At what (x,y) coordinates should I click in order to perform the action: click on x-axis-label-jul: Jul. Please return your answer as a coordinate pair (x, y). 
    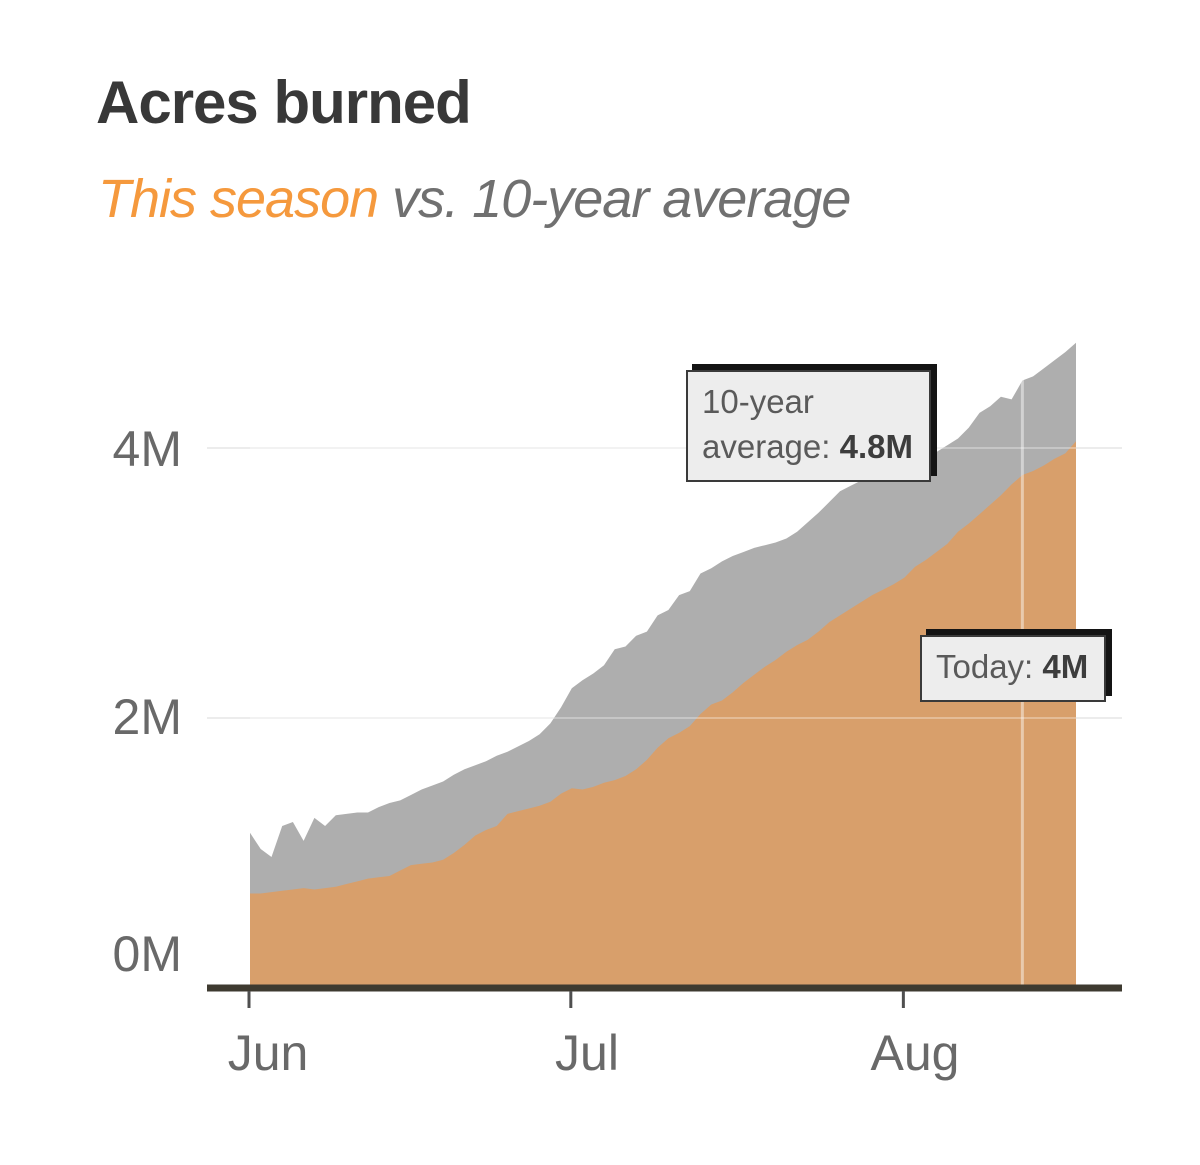
    Looking at the image, I should click on (587, 1053).